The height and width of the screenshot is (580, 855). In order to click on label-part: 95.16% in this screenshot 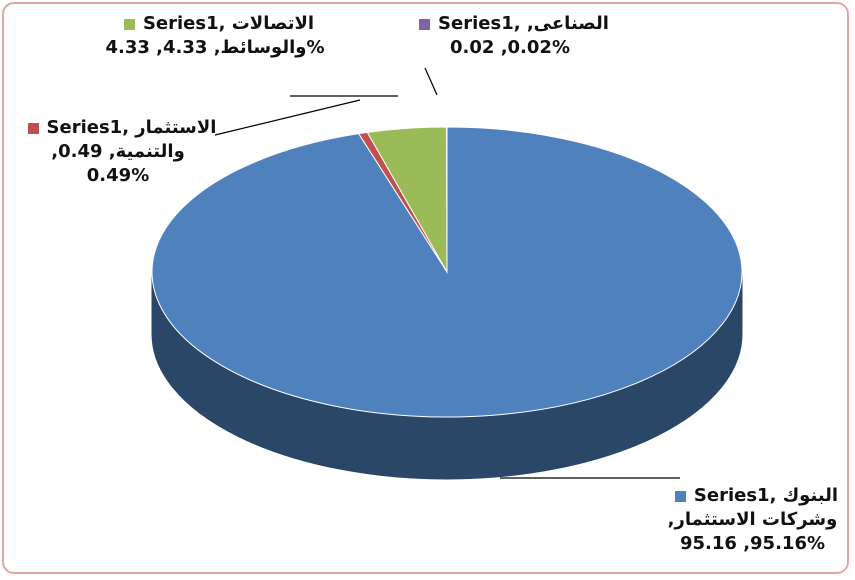, I will do `click(752, 543)`.